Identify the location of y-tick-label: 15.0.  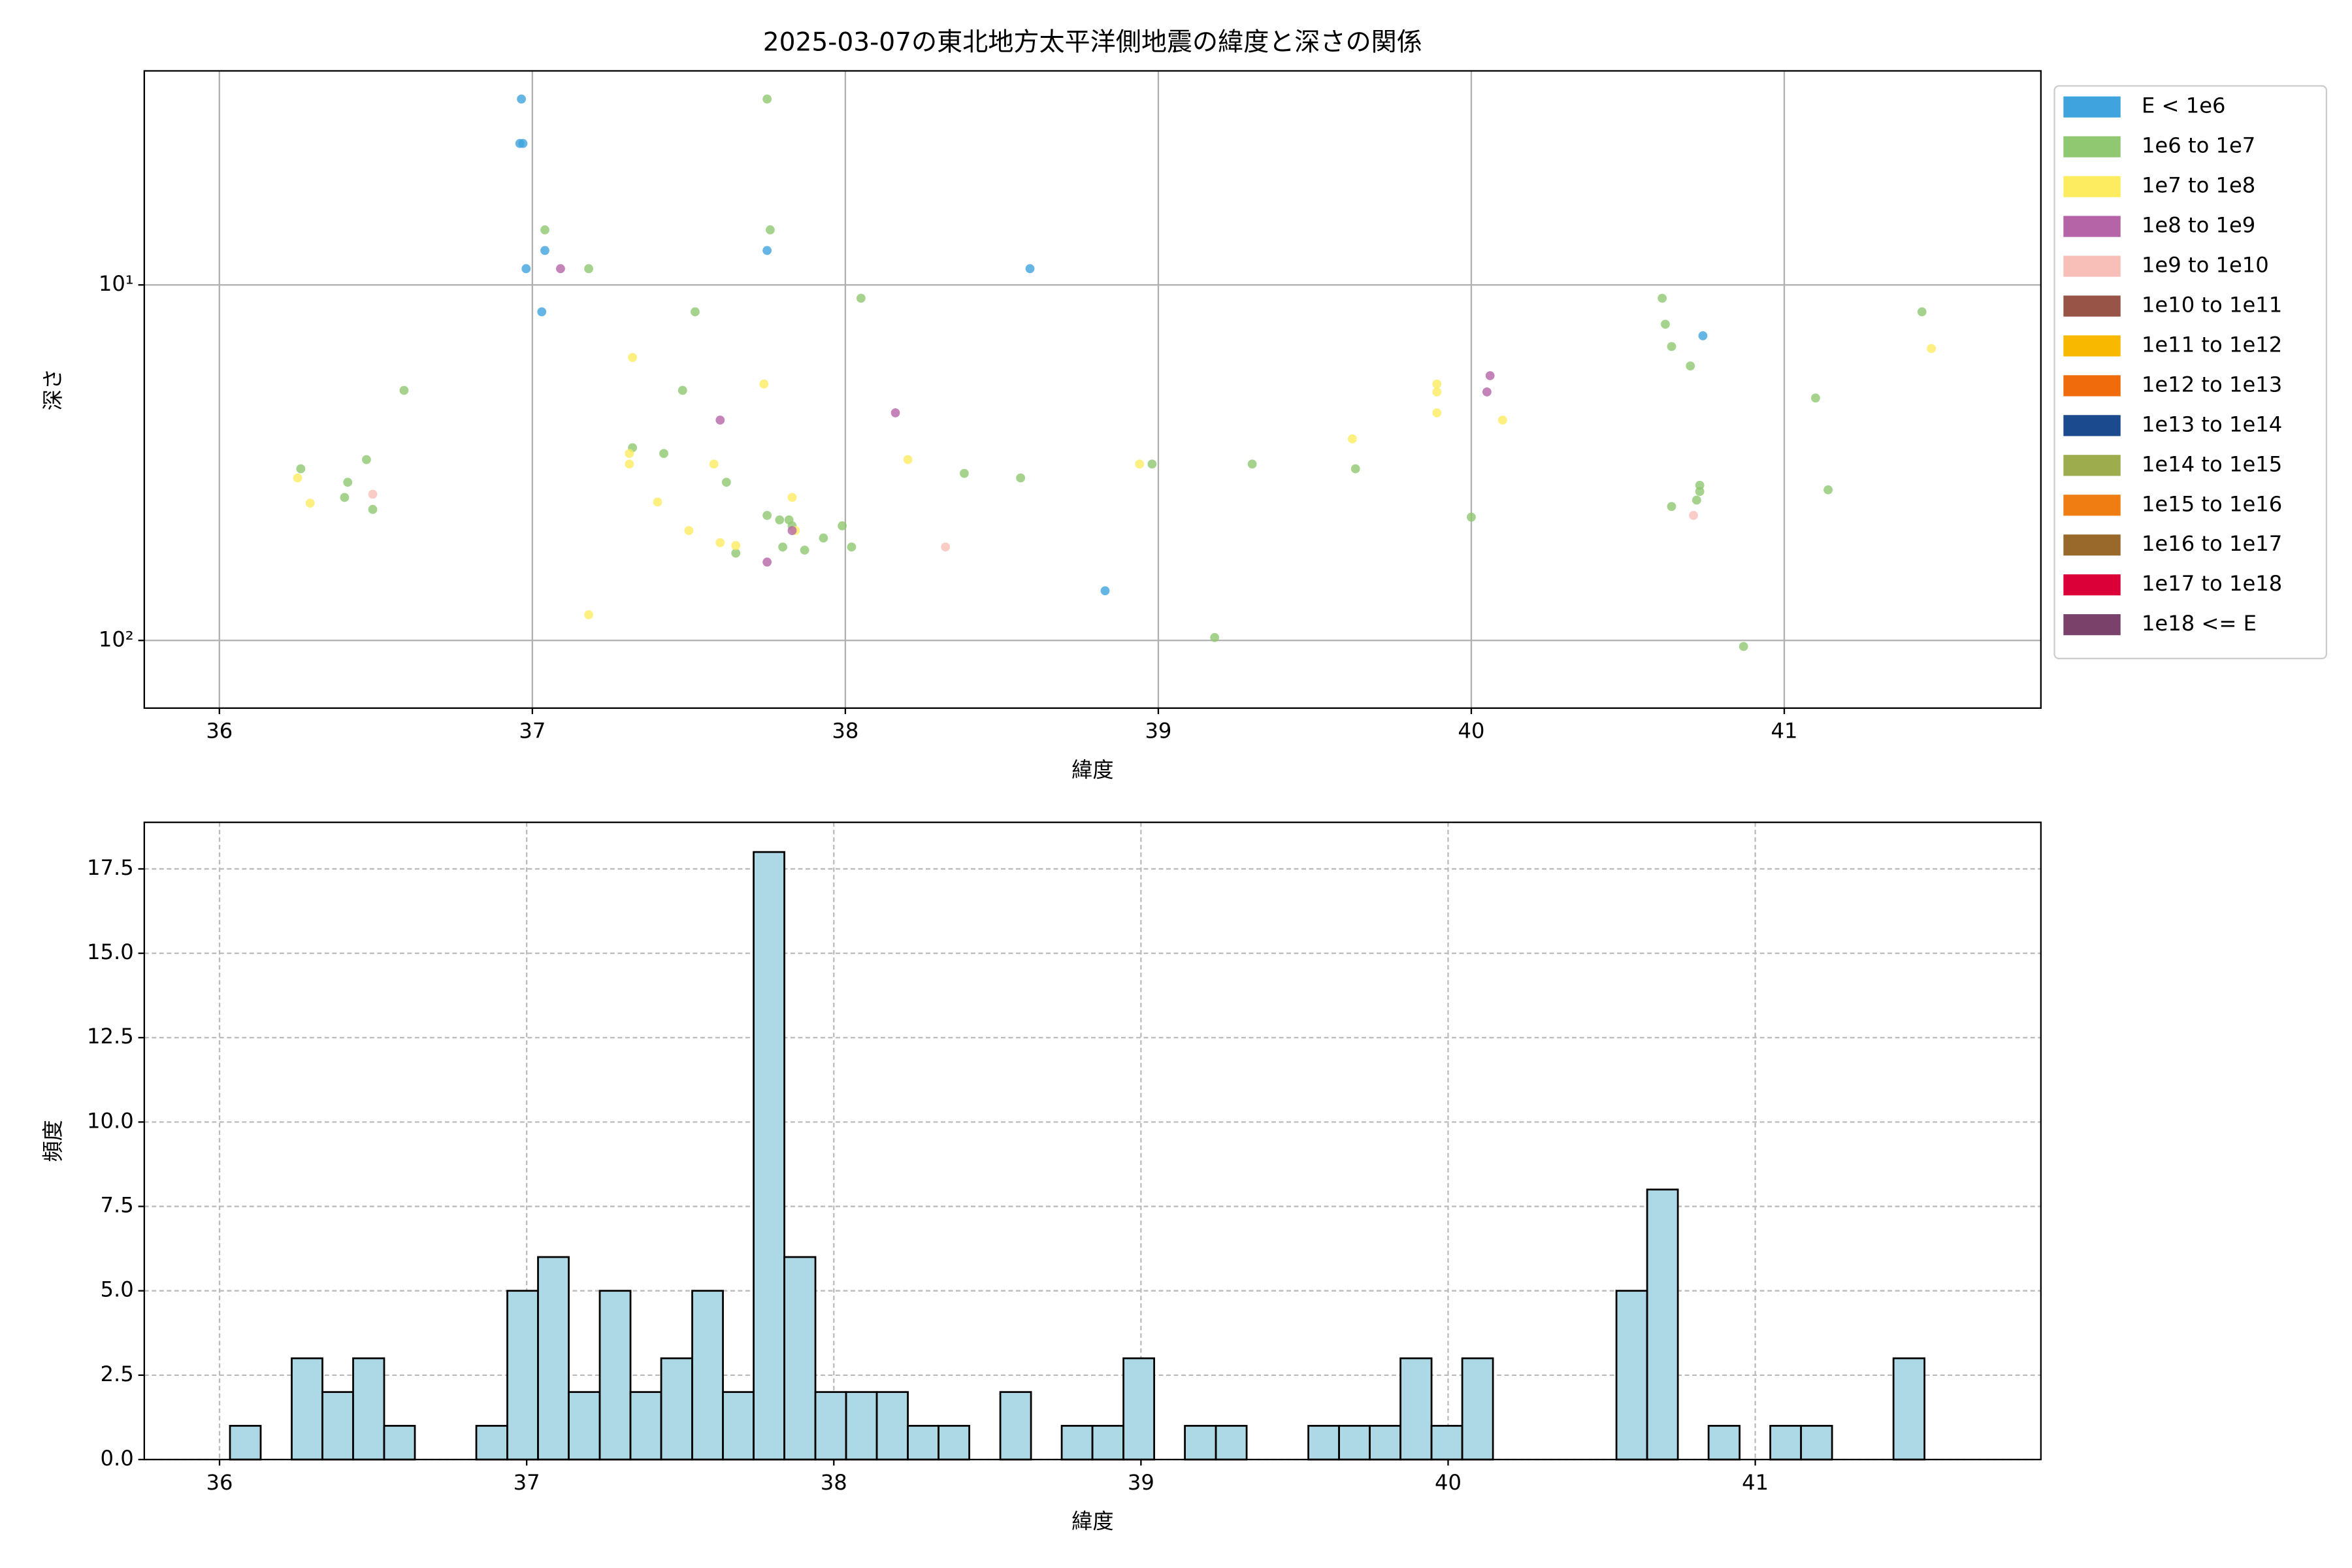
(110, 951).